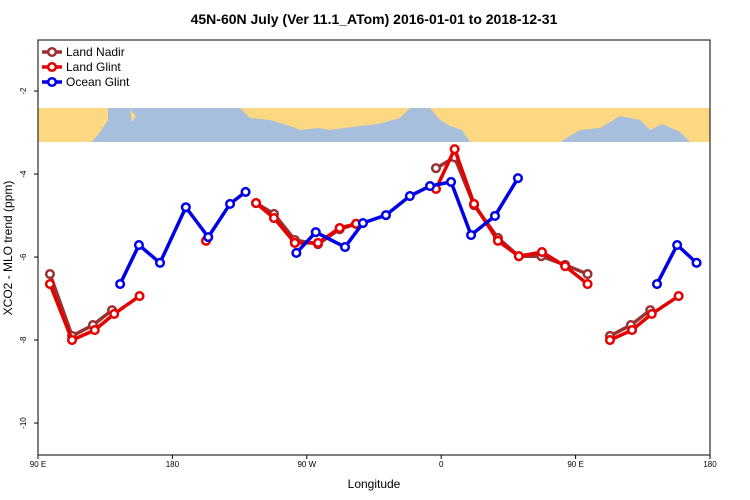 The image size is (750, 500). Describe the element at coordinates (23, 340) in the screenshot. I see `y-tick-label: -8` at that location.